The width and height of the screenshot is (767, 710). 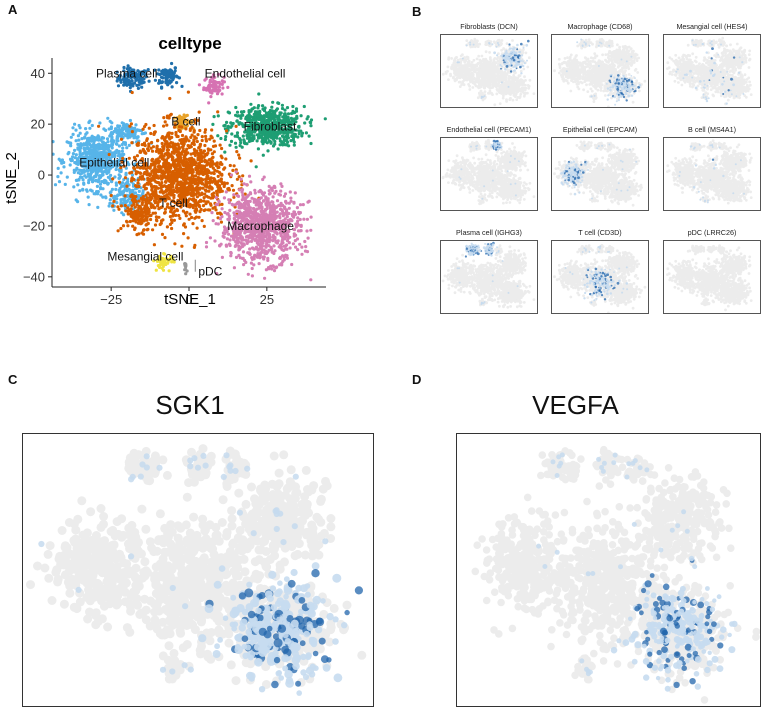 What do you see at coordinates (179, 169) in the screenshot?
I see `cluster-t-cell` at bounding box center [179, 169].